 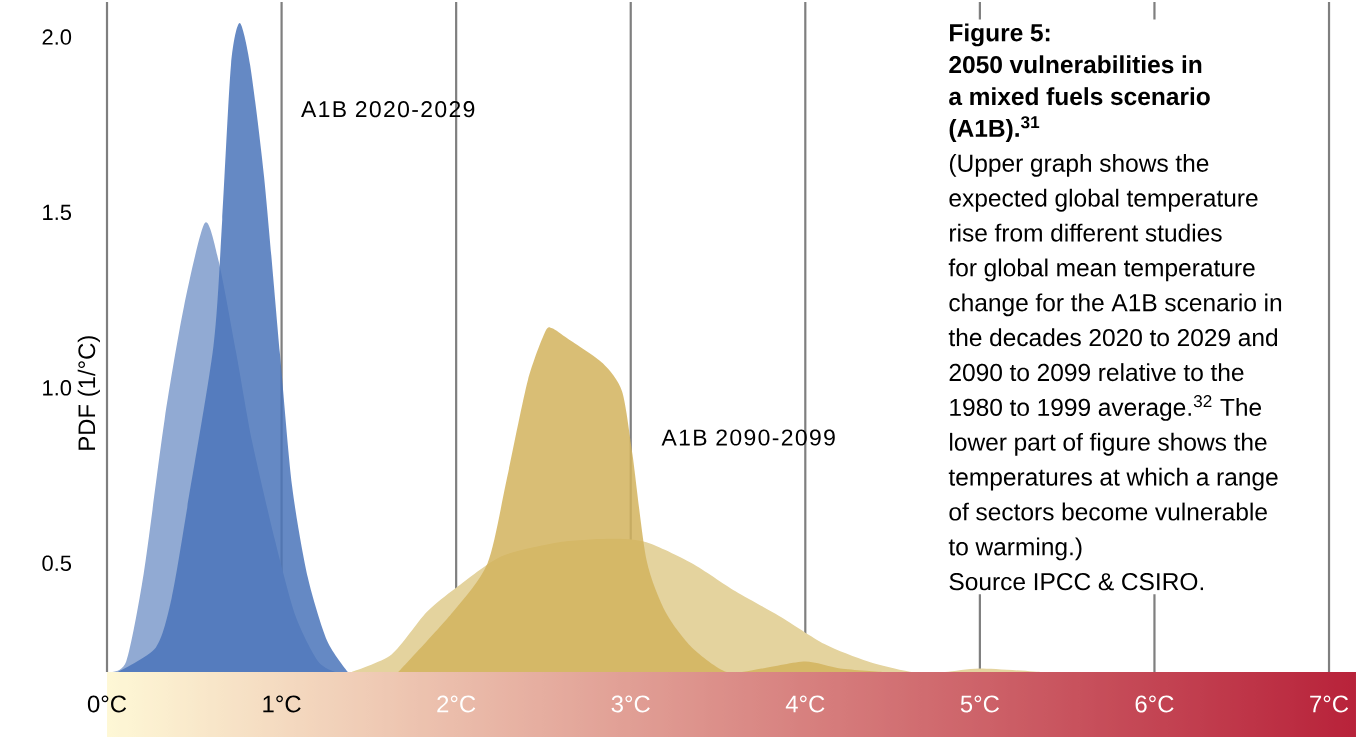 What do you see at coordinates (388, 109) in the screenshot?
I see `annotation: A1B 2020-2029` at bounding box center [388, 109].